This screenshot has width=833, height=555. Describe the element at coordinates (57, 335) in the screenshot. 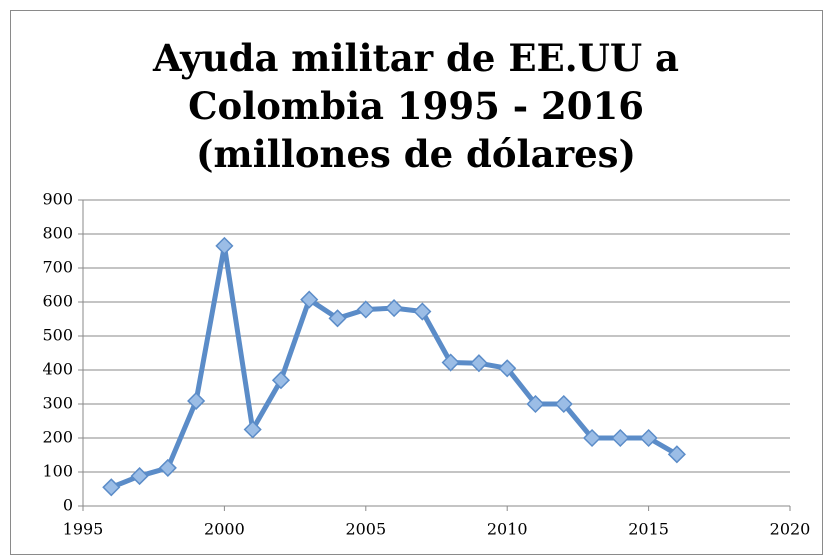

I see `y-tick-label: 500` at that location.